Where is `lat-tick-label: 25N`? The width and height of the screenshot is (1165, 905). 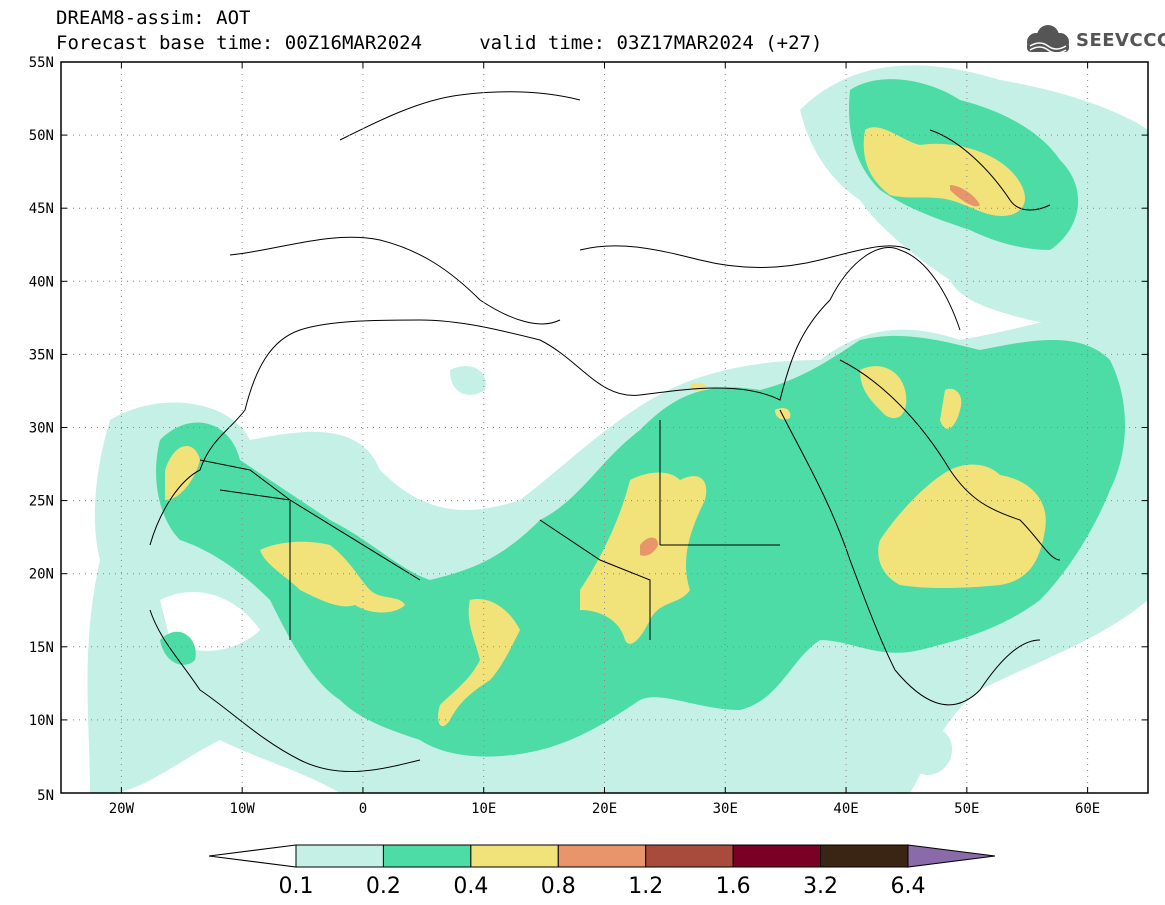
lat-tick-label: 25N is located at coordinates (41, 502).